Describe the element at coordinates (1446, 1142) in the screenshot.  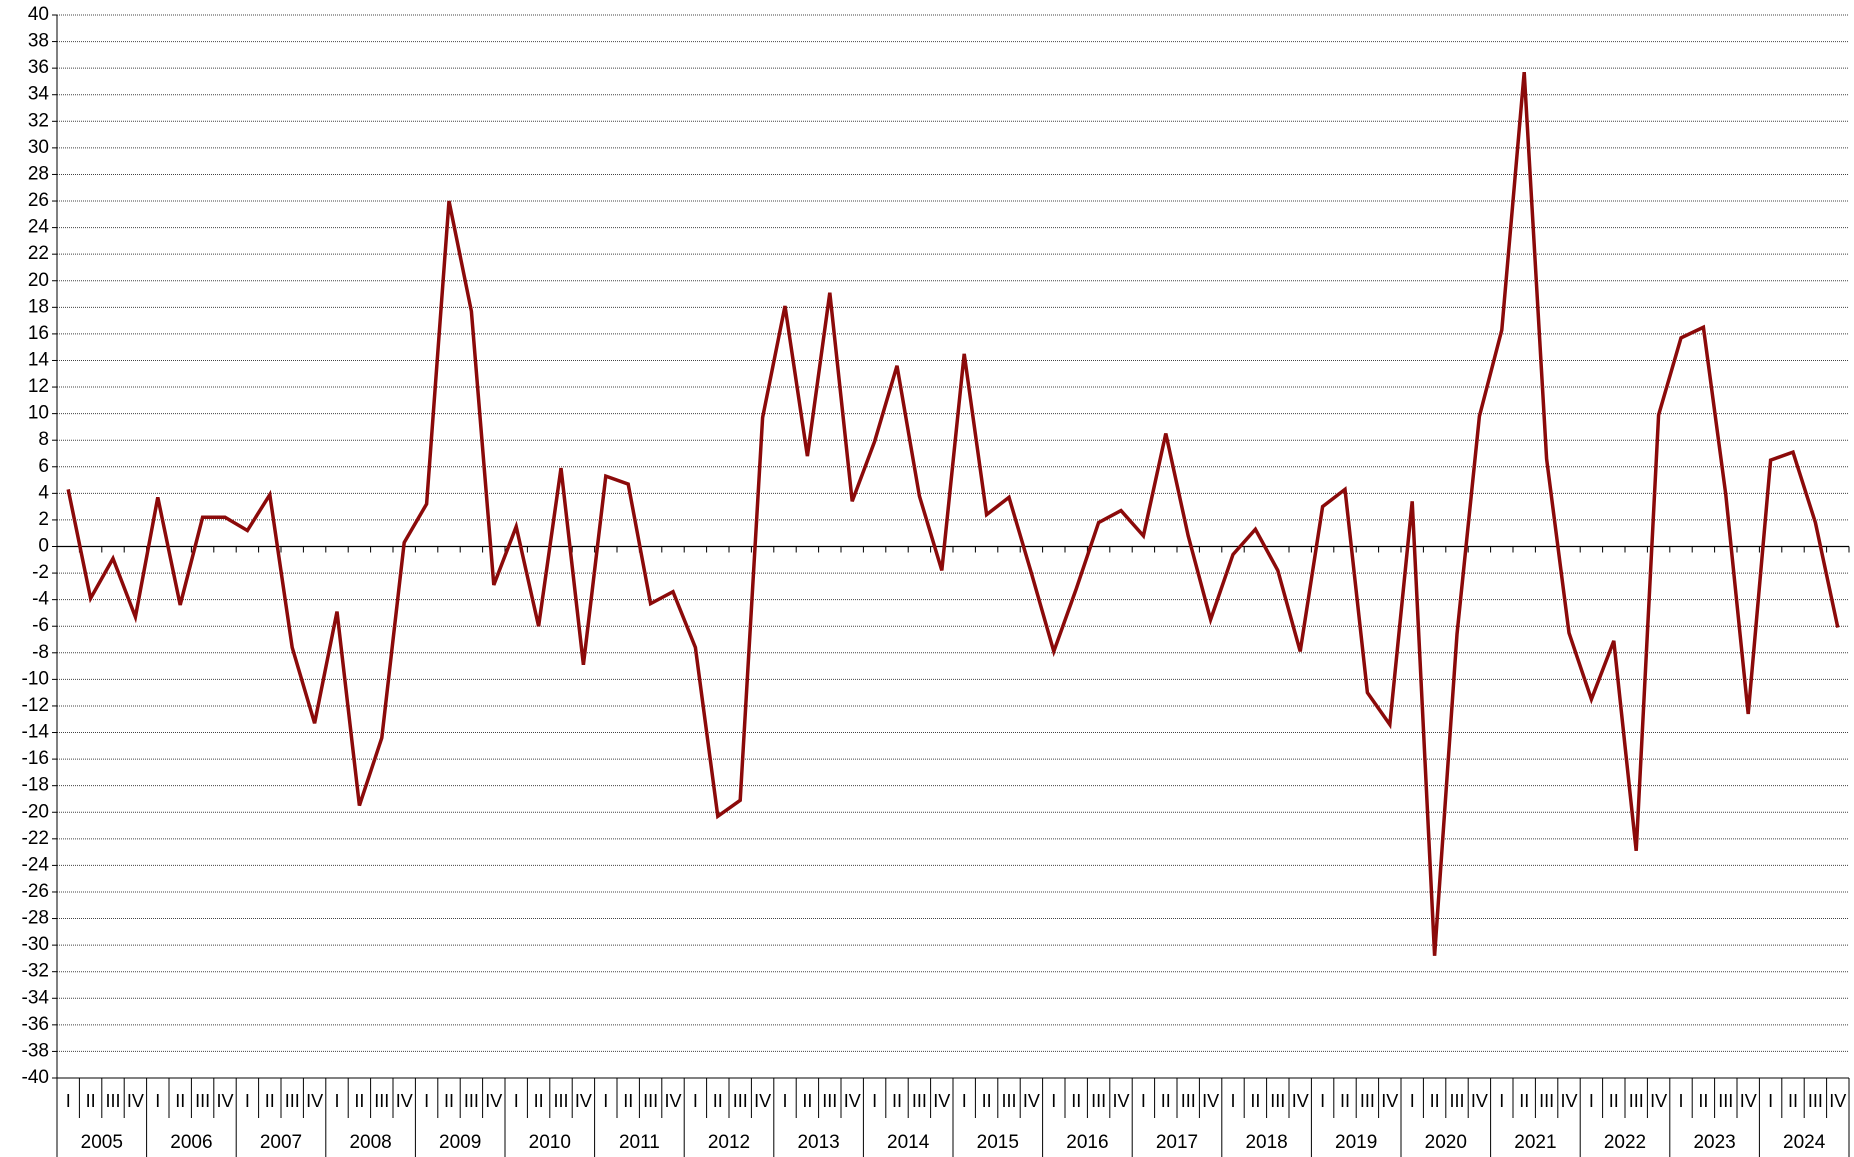
I see `year-label: 2020` at that location.